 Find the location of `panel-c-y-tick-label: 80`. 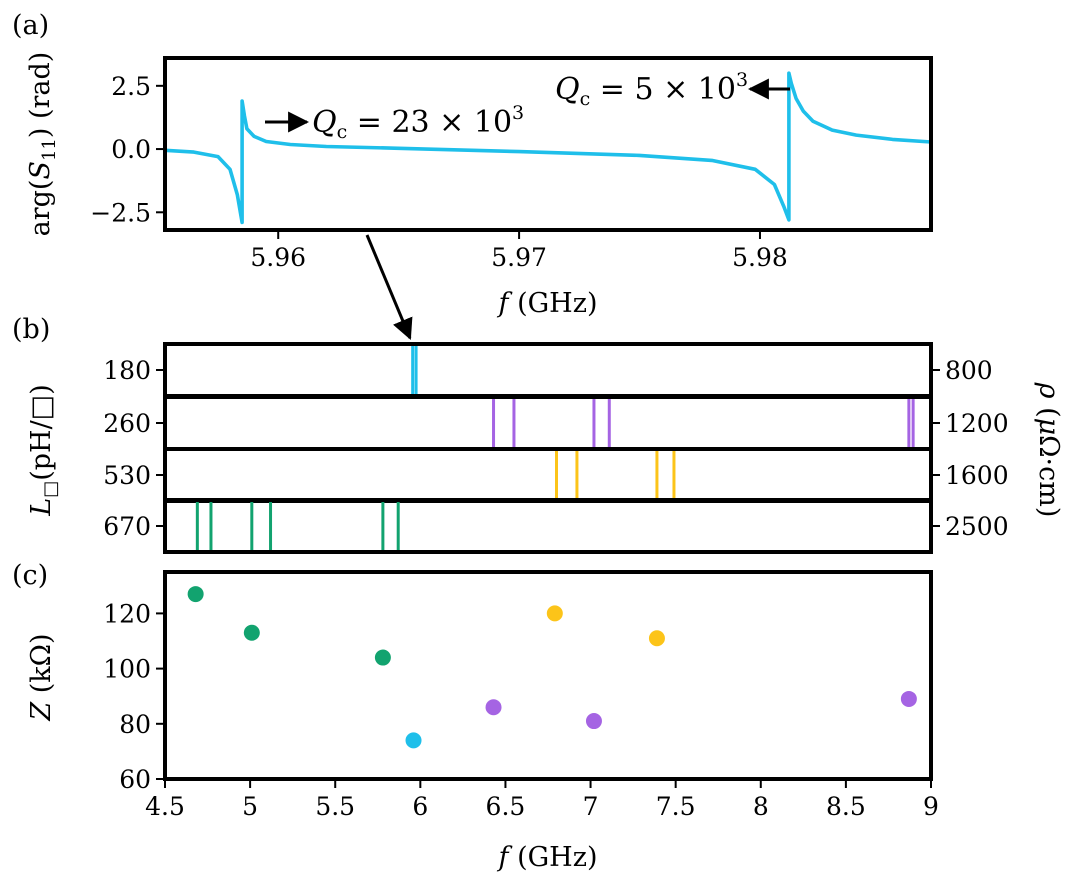

panel-c-y-tick-label: 80 is located at coordinates (135, 724).